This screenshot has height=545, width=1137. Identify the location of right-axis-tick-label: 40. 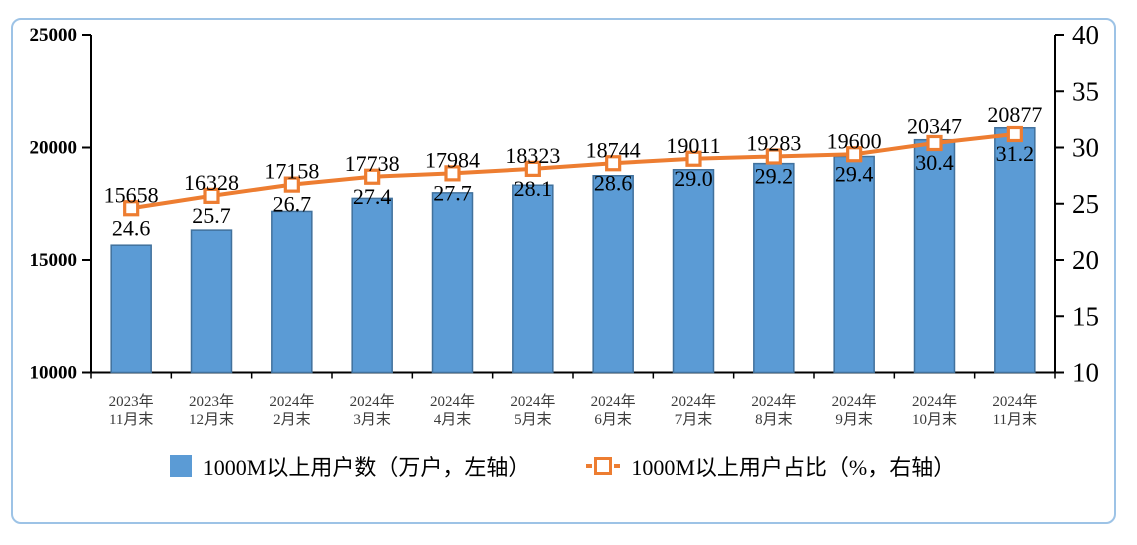
(1085, 35).